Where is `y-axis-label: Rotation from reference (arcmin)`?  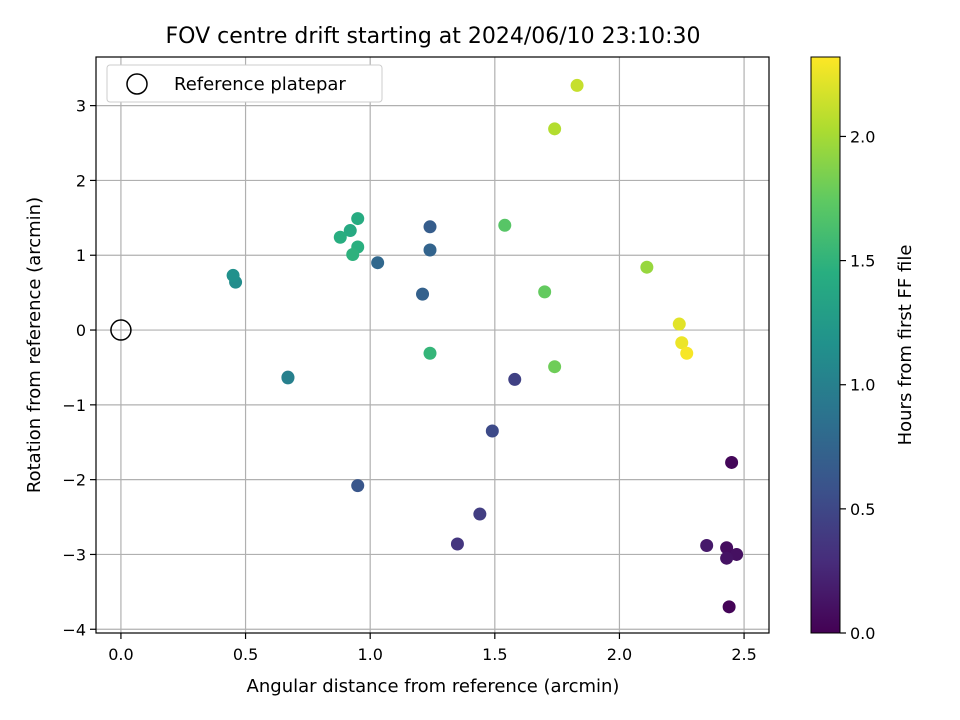 y-axis-label: Rotation from reference (arcmin) is located at coordinates (34, 345).